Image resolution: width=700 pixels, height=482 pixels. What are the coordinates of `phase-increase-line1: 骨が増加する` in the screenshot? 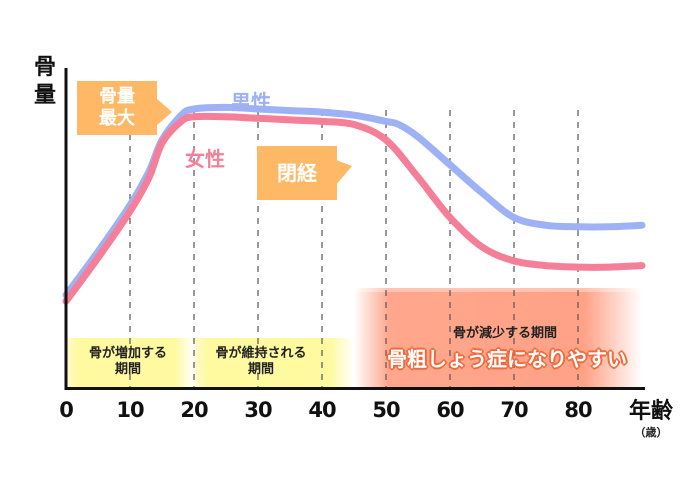 It's located at (127, 353).